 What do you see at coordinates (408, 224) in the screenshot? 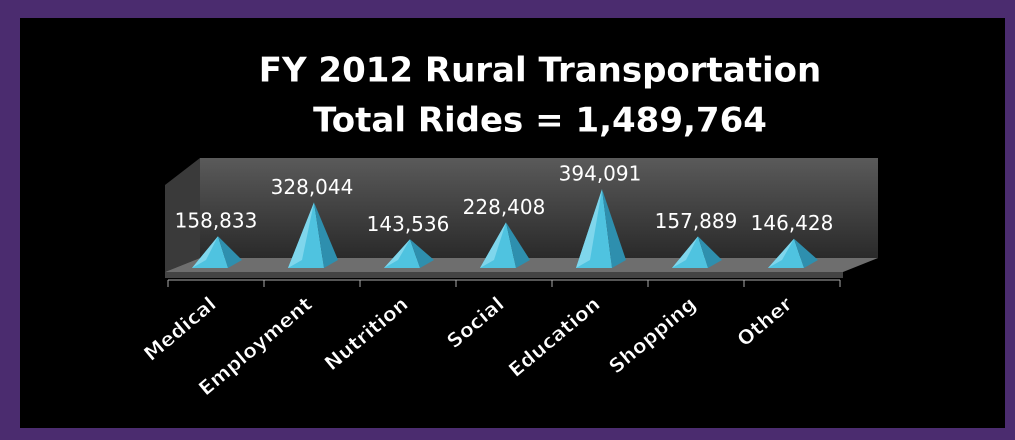
I see `value-label: 143,536` at bounding box center [408, 224].